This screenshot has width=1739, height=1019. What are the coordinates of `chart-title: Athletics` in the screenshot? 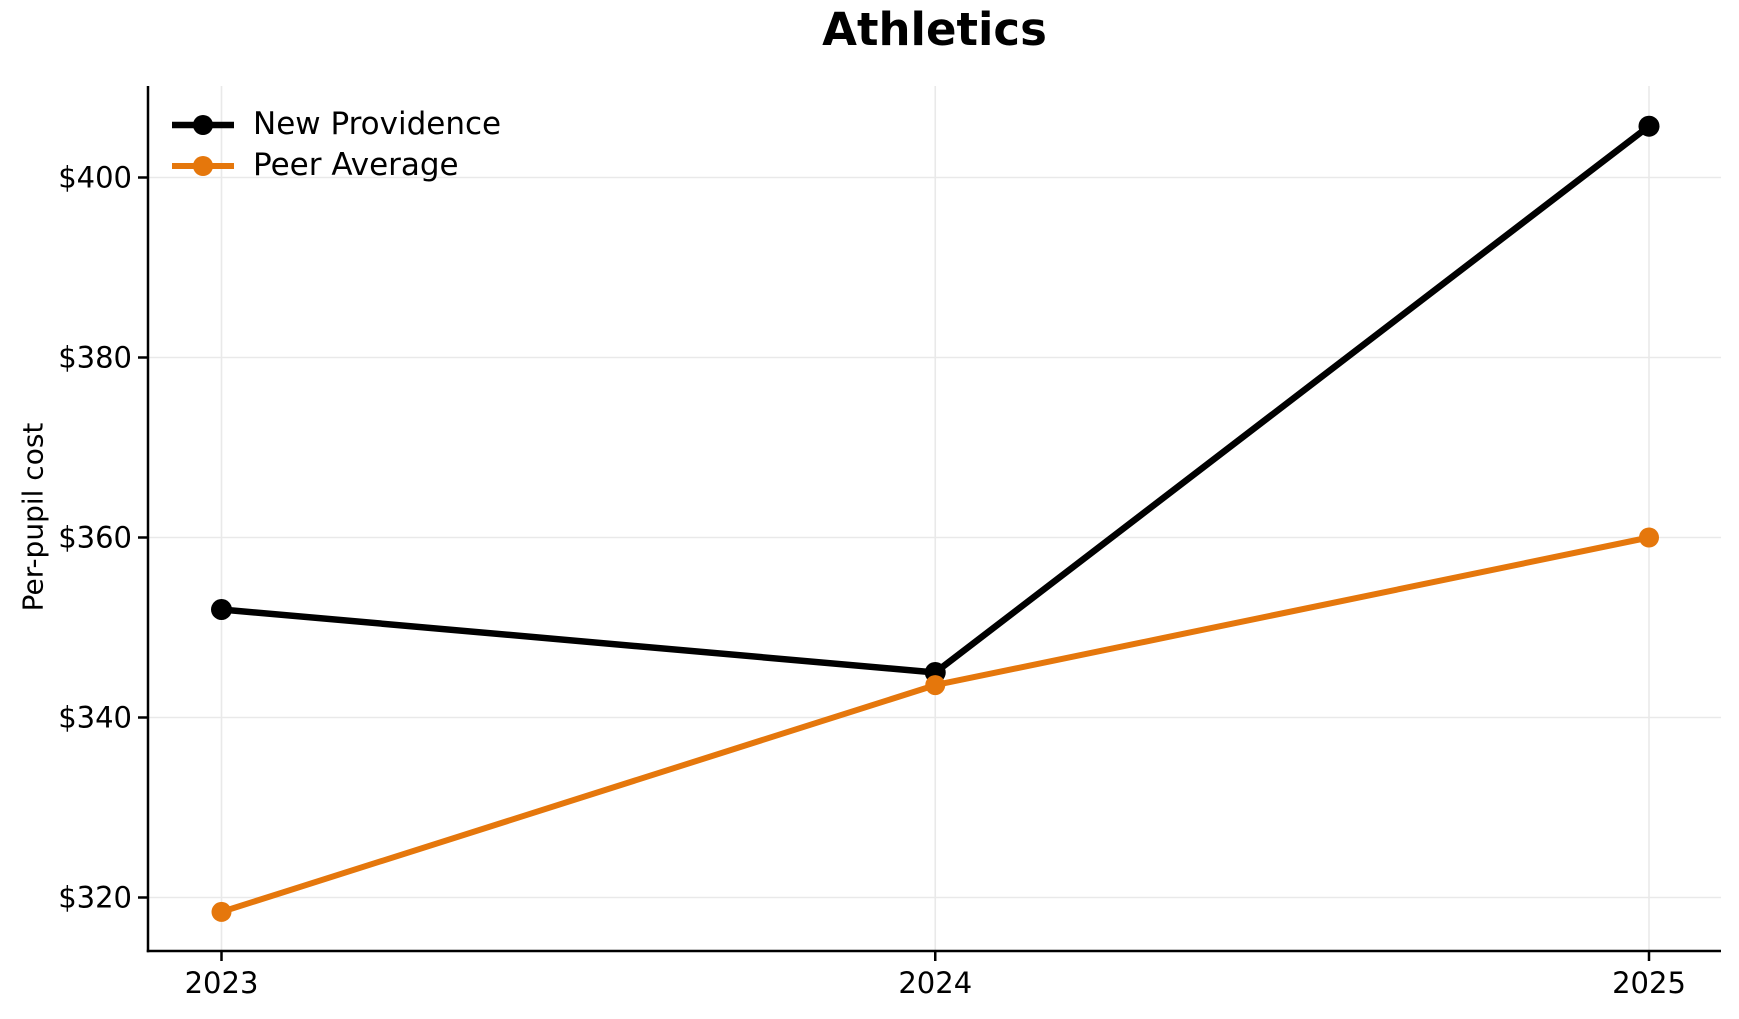 It's located at (934, 29).